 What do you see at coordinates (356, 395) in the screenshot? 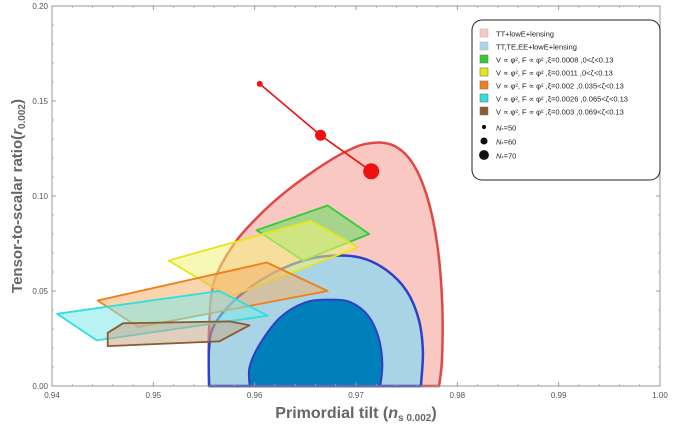
I see `x-tick-label: 0.97` at bounding box center [356, 395].